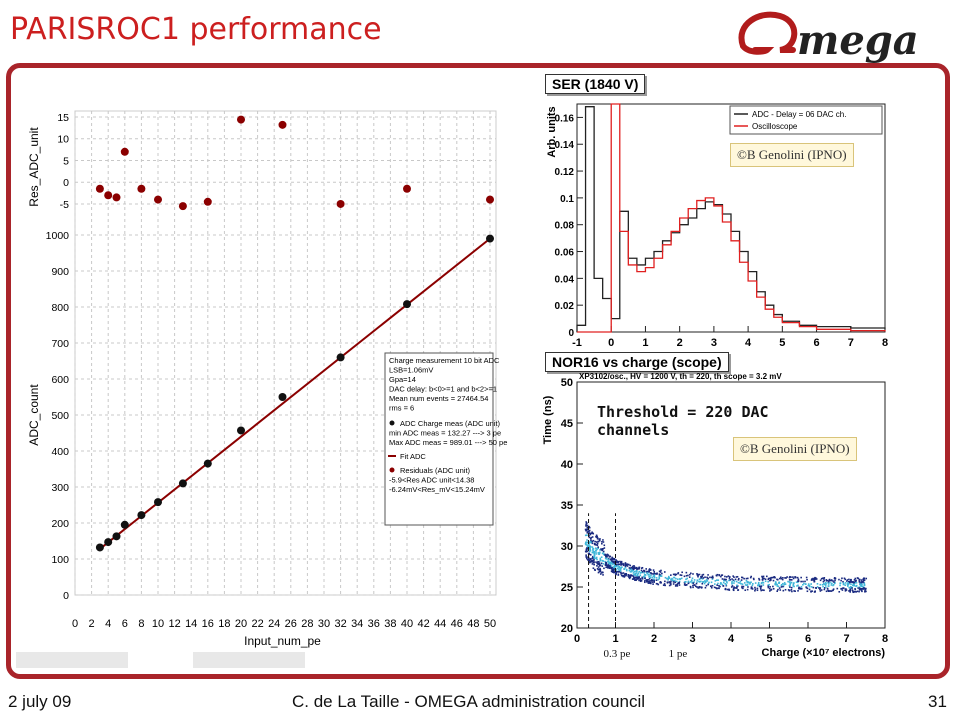 This screenshot has height=720, width=960. Describe the element at coordinates (402, 379) in the screenshot. I see `legend-text: Gpa=14` at that location.